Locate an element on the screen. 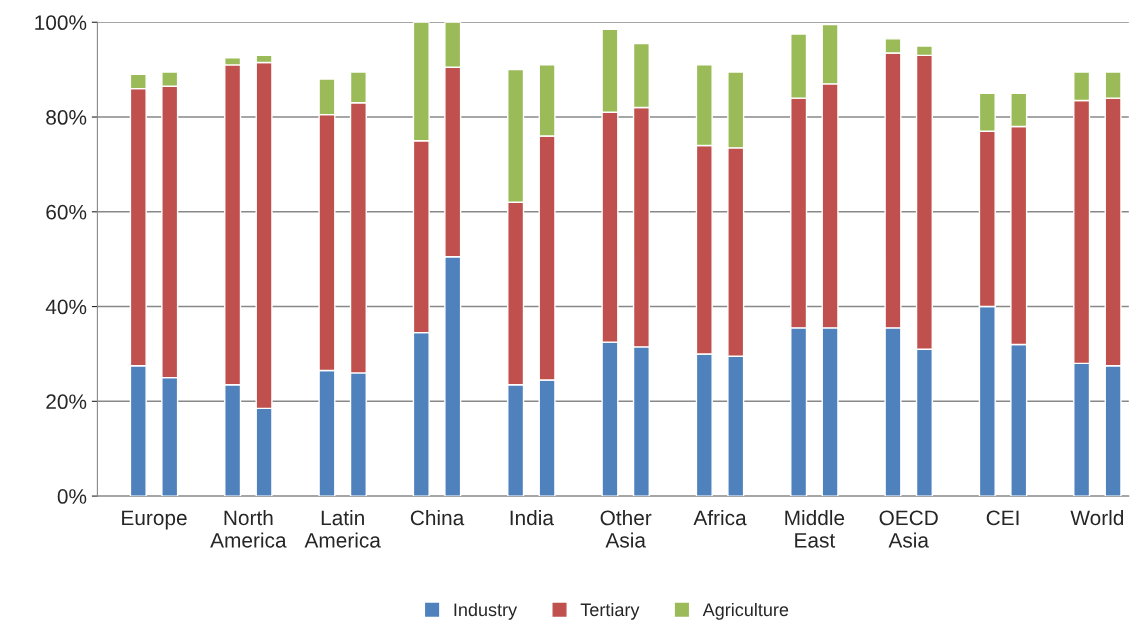 This screenshot has height=636, width=1146. y-tick-label: 60% is located at coordinates (66, 212).